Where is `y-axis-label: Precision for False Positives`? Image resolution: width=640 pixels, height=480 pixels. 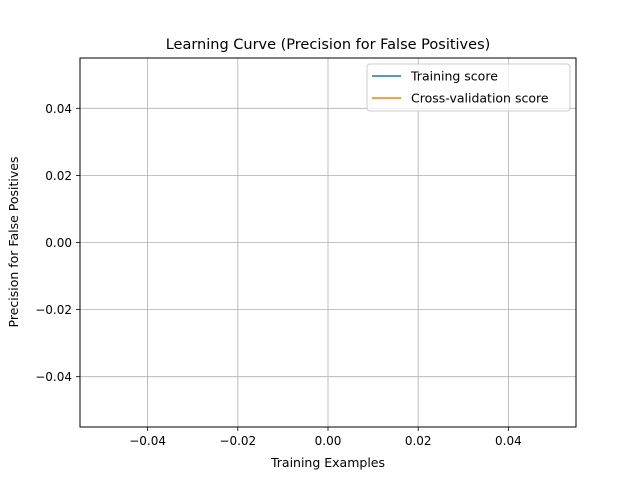
y-axis-label: Precision for False Positives is located at coordinates (13, 242).